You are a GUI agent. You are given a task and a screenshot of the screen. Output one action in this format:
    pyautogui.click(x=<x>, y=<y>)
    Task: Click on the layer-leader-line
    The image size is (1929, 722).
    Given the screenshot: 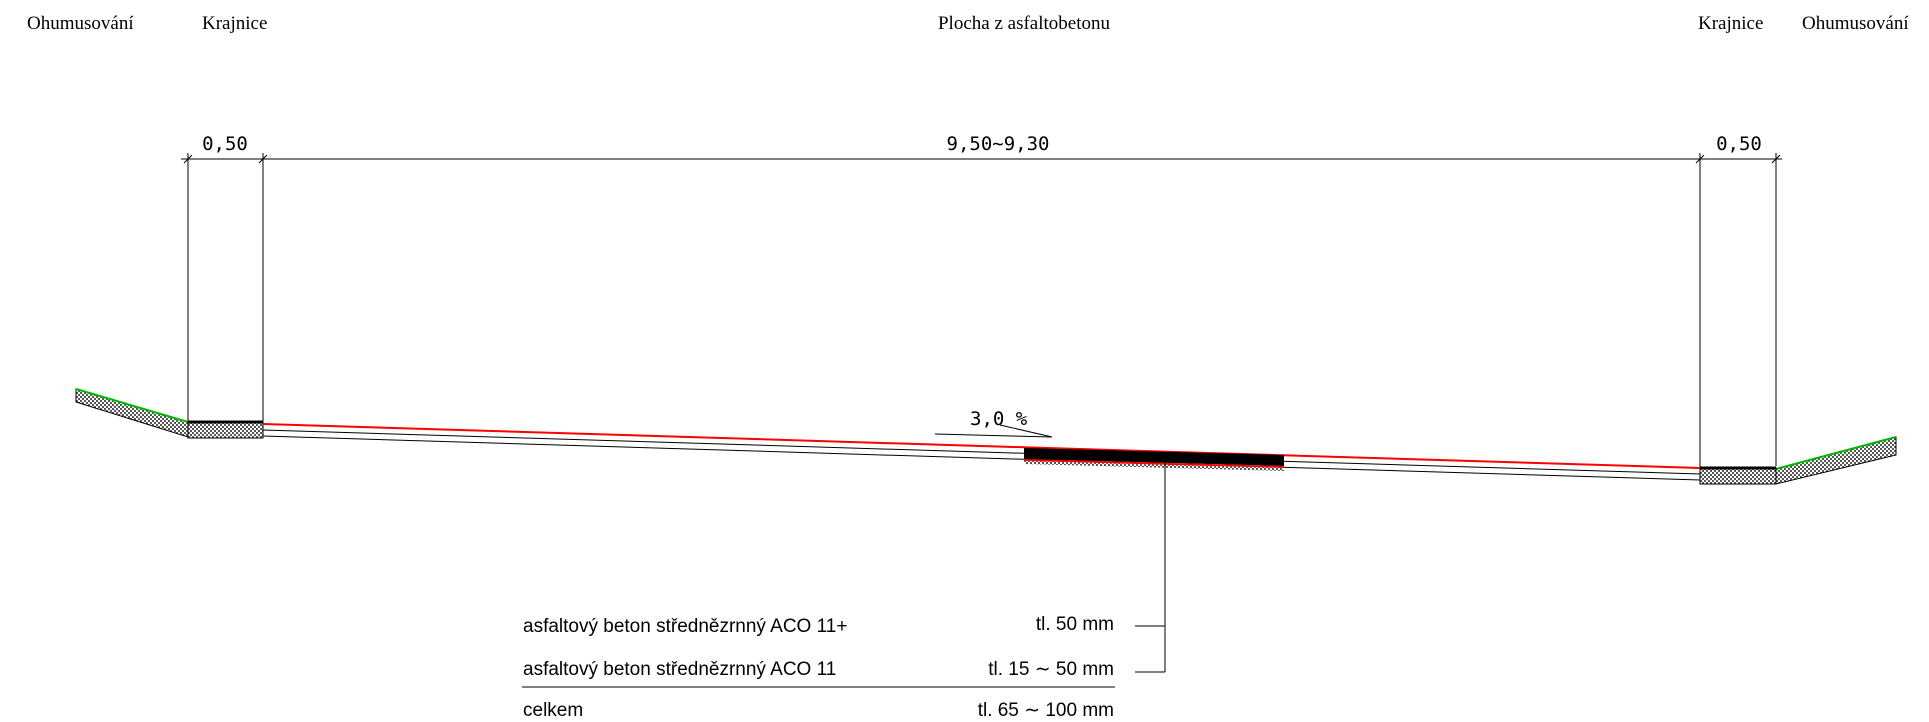 What is the action you would take?
    pyautogui.click(x=843, y=574)
    